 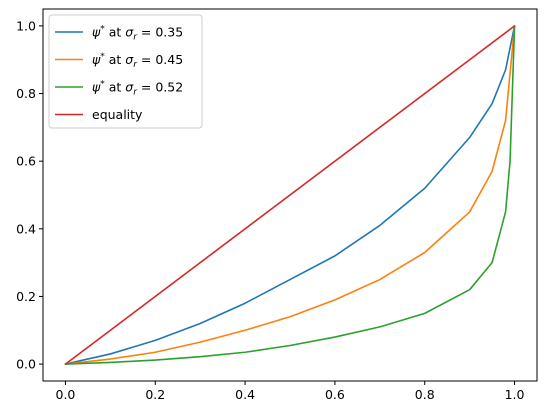 What do you see at coordinates (245, 394) in the screenshot?
I see `x-tick-label: 0.4` at bounding box center [245, 394].